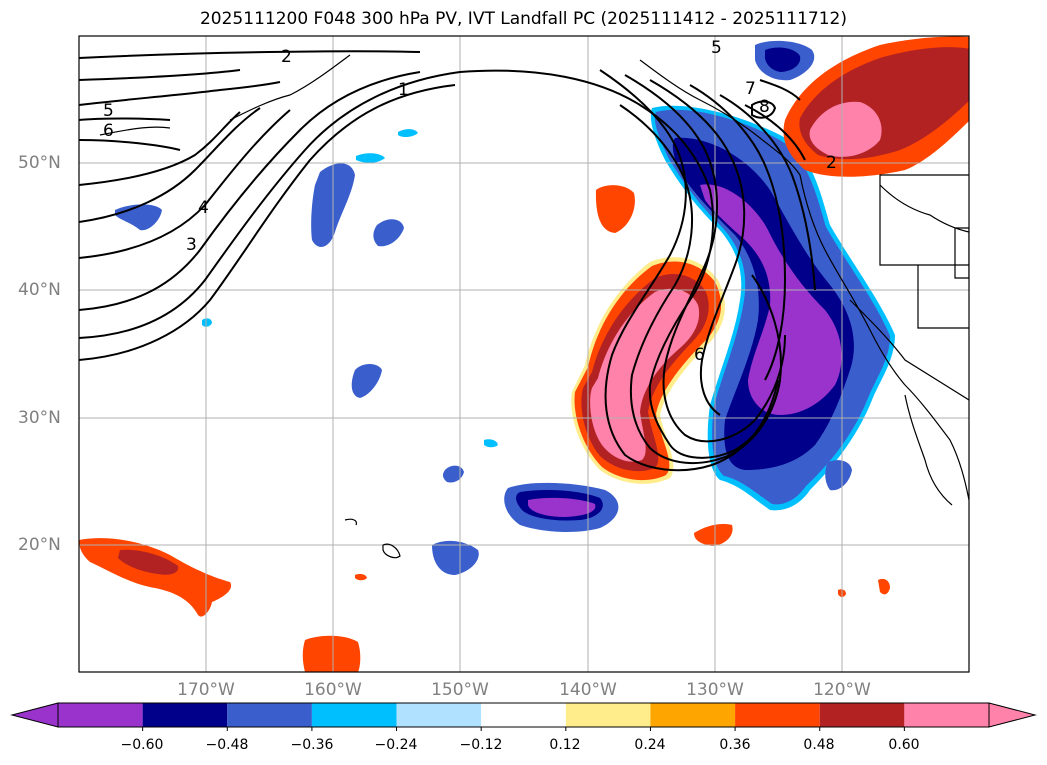 This screenshot has width=1047, height=765. Describe the element at coordinates (403, 90) in the screenshot. I see `contour-label: 1` at that location.